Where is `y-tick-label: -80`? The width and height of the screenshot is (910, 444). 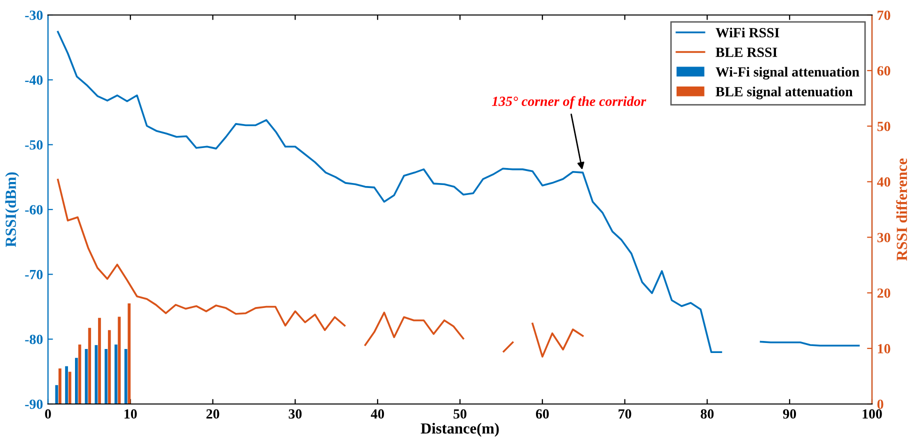 y-tick-label: -80 is located at coordinates (34, 339).